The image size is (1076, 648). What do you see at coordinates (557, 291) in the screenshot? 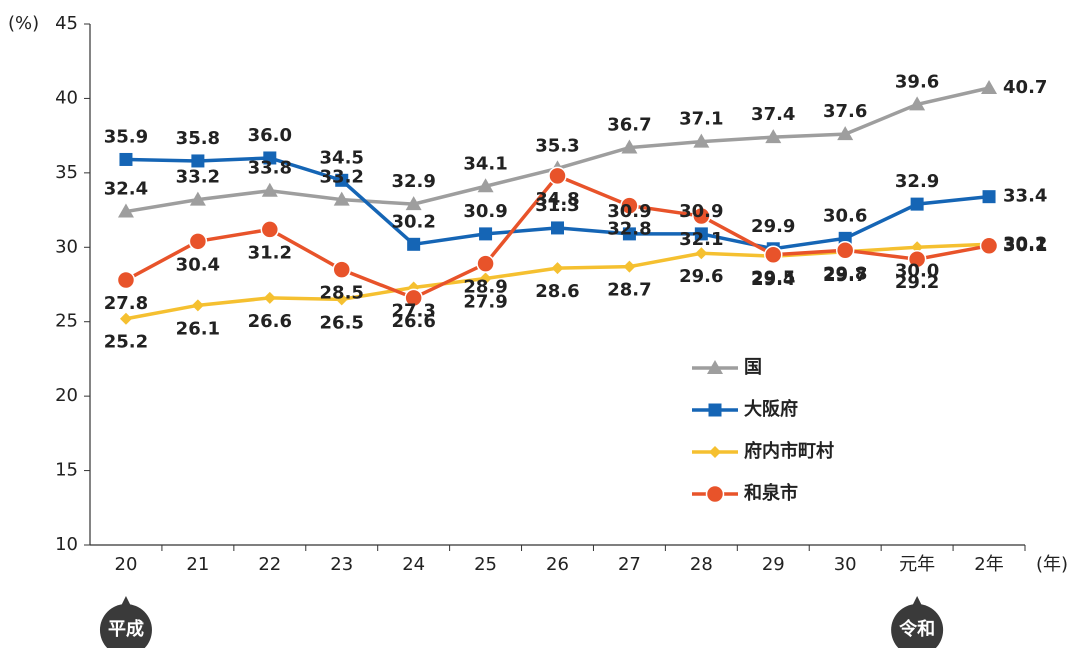
I see `value-label: 28.6` at bounding box center [557, 291].